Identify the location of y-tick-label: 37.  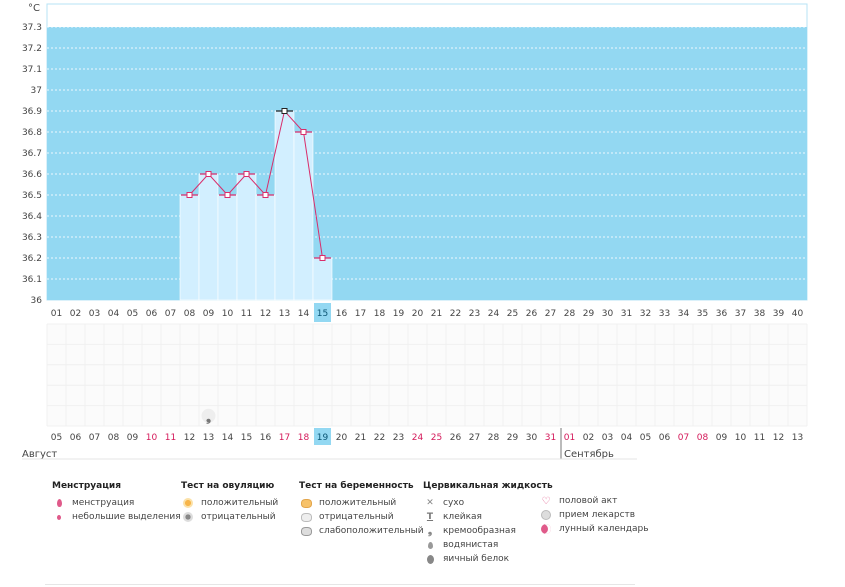
(36, 91).